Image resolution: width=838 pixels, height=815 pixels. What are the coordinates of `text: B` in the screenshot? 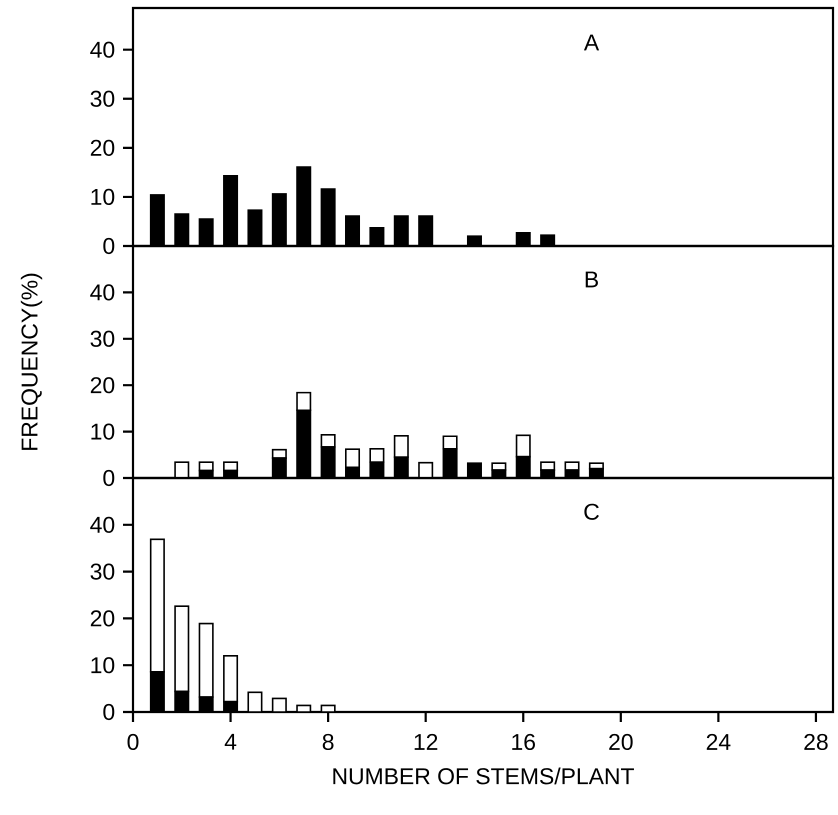 It's located at (592, 280).